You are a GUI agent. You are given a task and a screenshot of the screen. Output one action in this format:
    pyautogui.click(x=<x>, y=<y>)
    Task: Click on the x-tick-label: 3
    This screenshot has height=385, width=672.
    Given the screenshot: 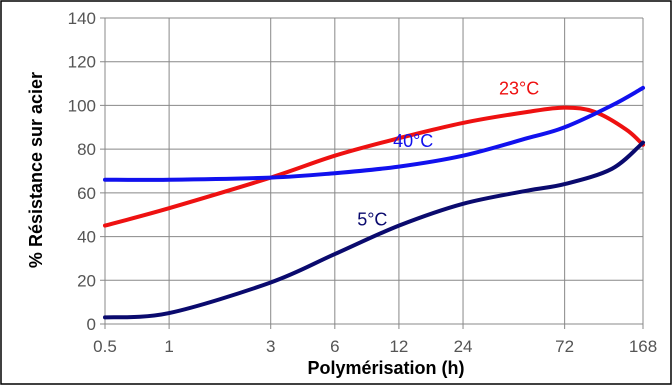 What is the action you would take?
    pyautogui.click(x=270, y=346)
    